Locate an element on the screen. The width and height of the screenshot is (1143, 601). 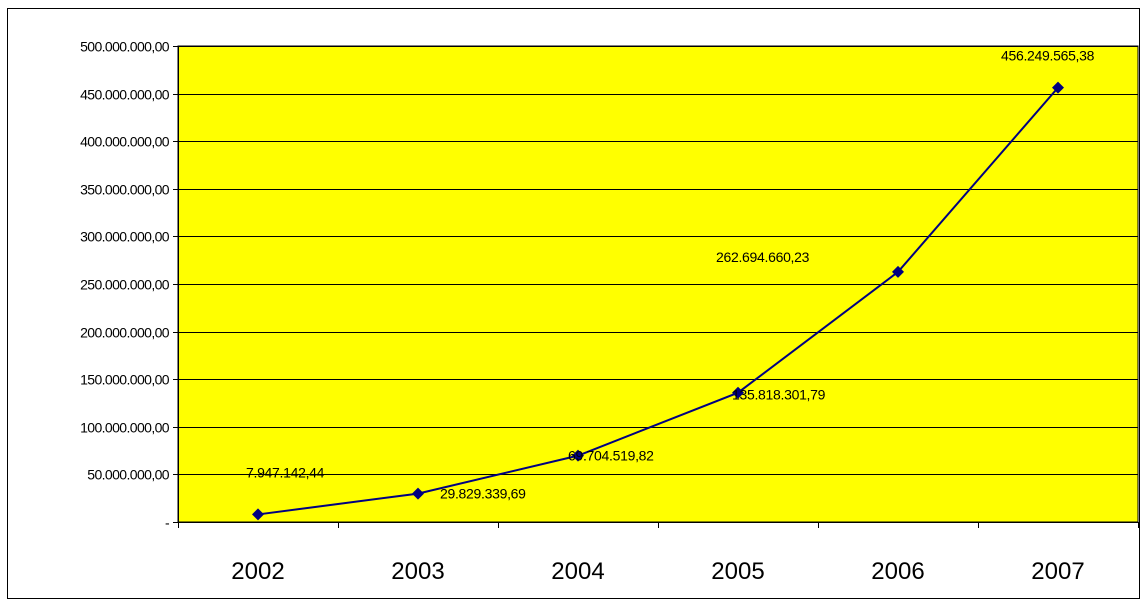
x-tick-label: 2002 is located at coordinates (257, 571).